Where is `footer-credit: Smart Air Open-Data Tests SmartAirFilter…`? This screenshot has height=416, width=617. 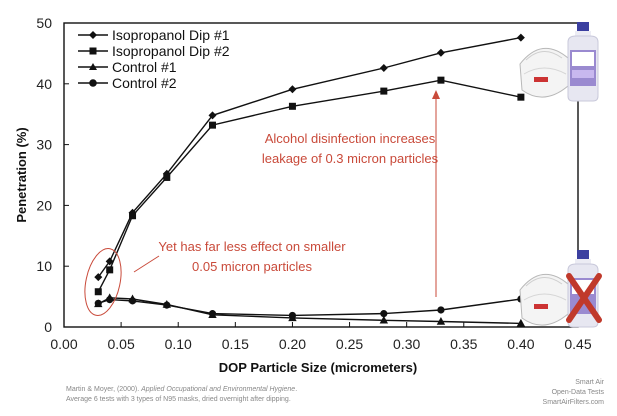
footer-credit: Smart Air Open-Data Tests SmartAirFilter… is located at coordinates (574, 392).